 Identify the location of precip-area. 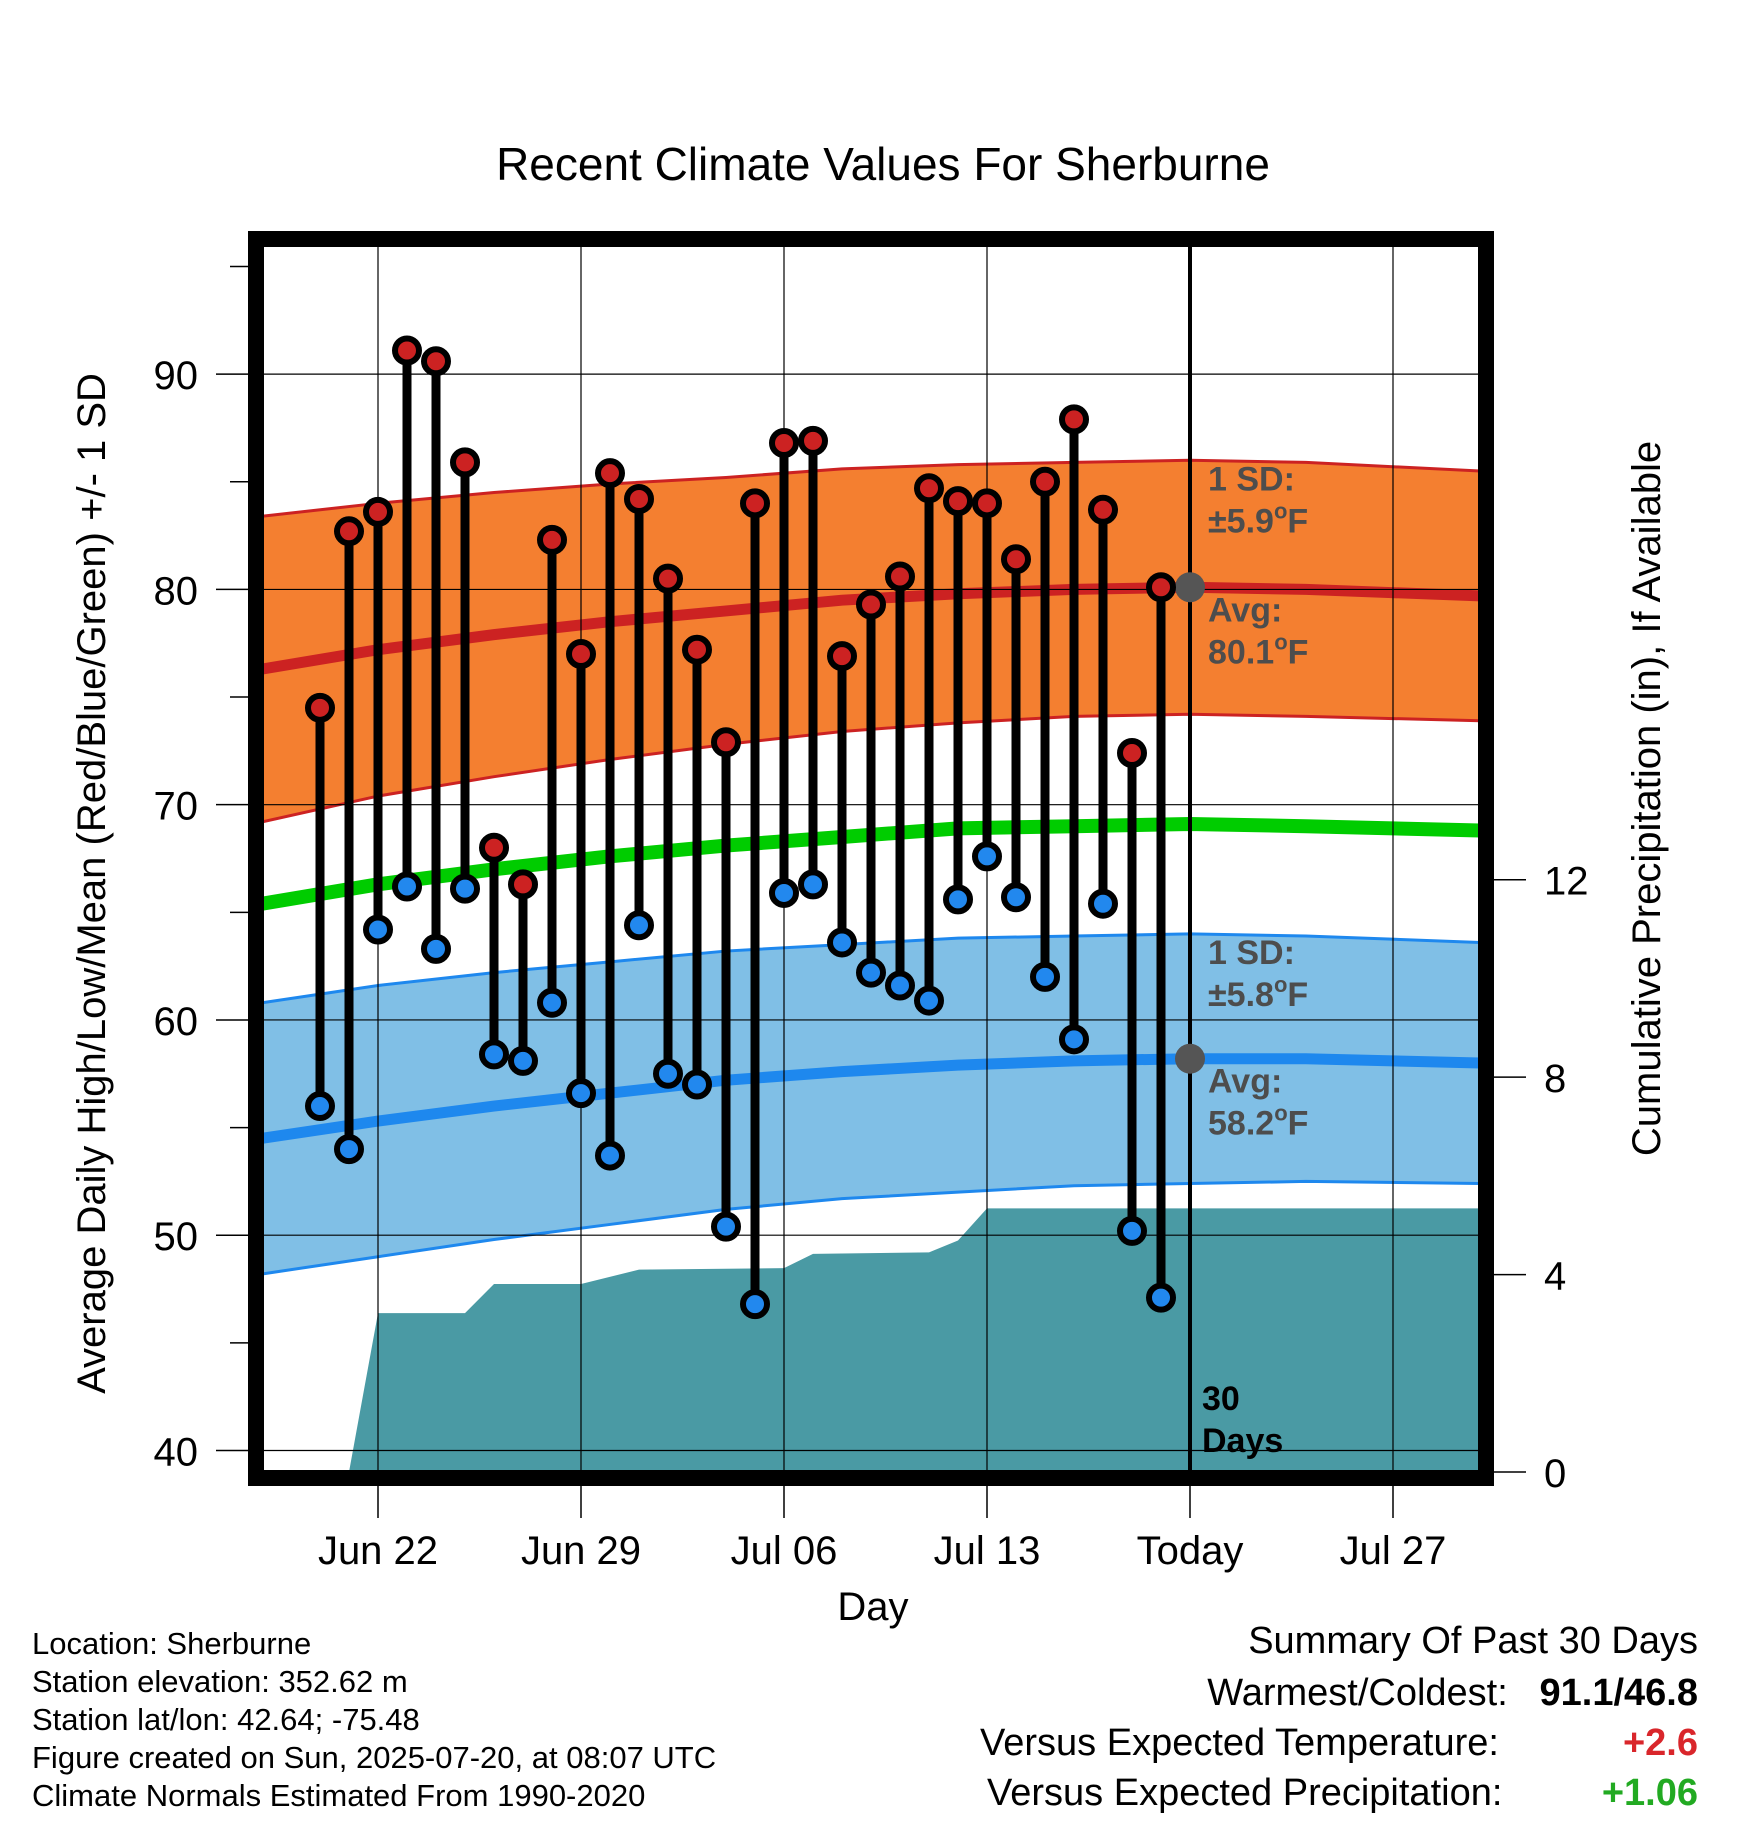
(900, 1340).